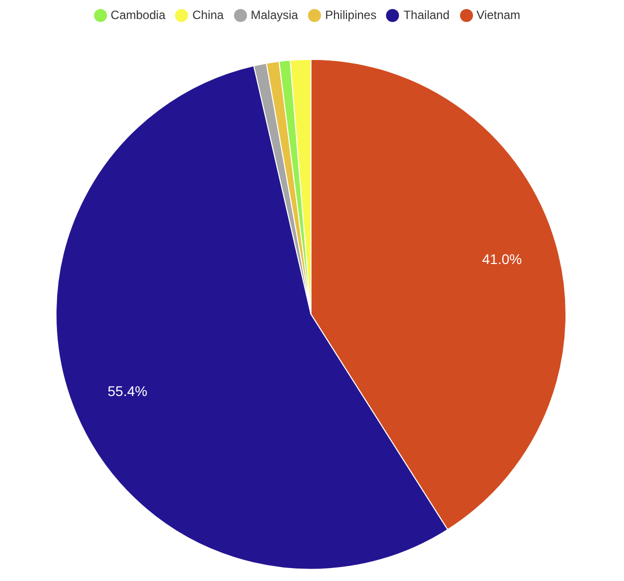 The width and height of the screenshot is (624, 581). I want to click on legend-label: Malaysia, so click(274, 15).